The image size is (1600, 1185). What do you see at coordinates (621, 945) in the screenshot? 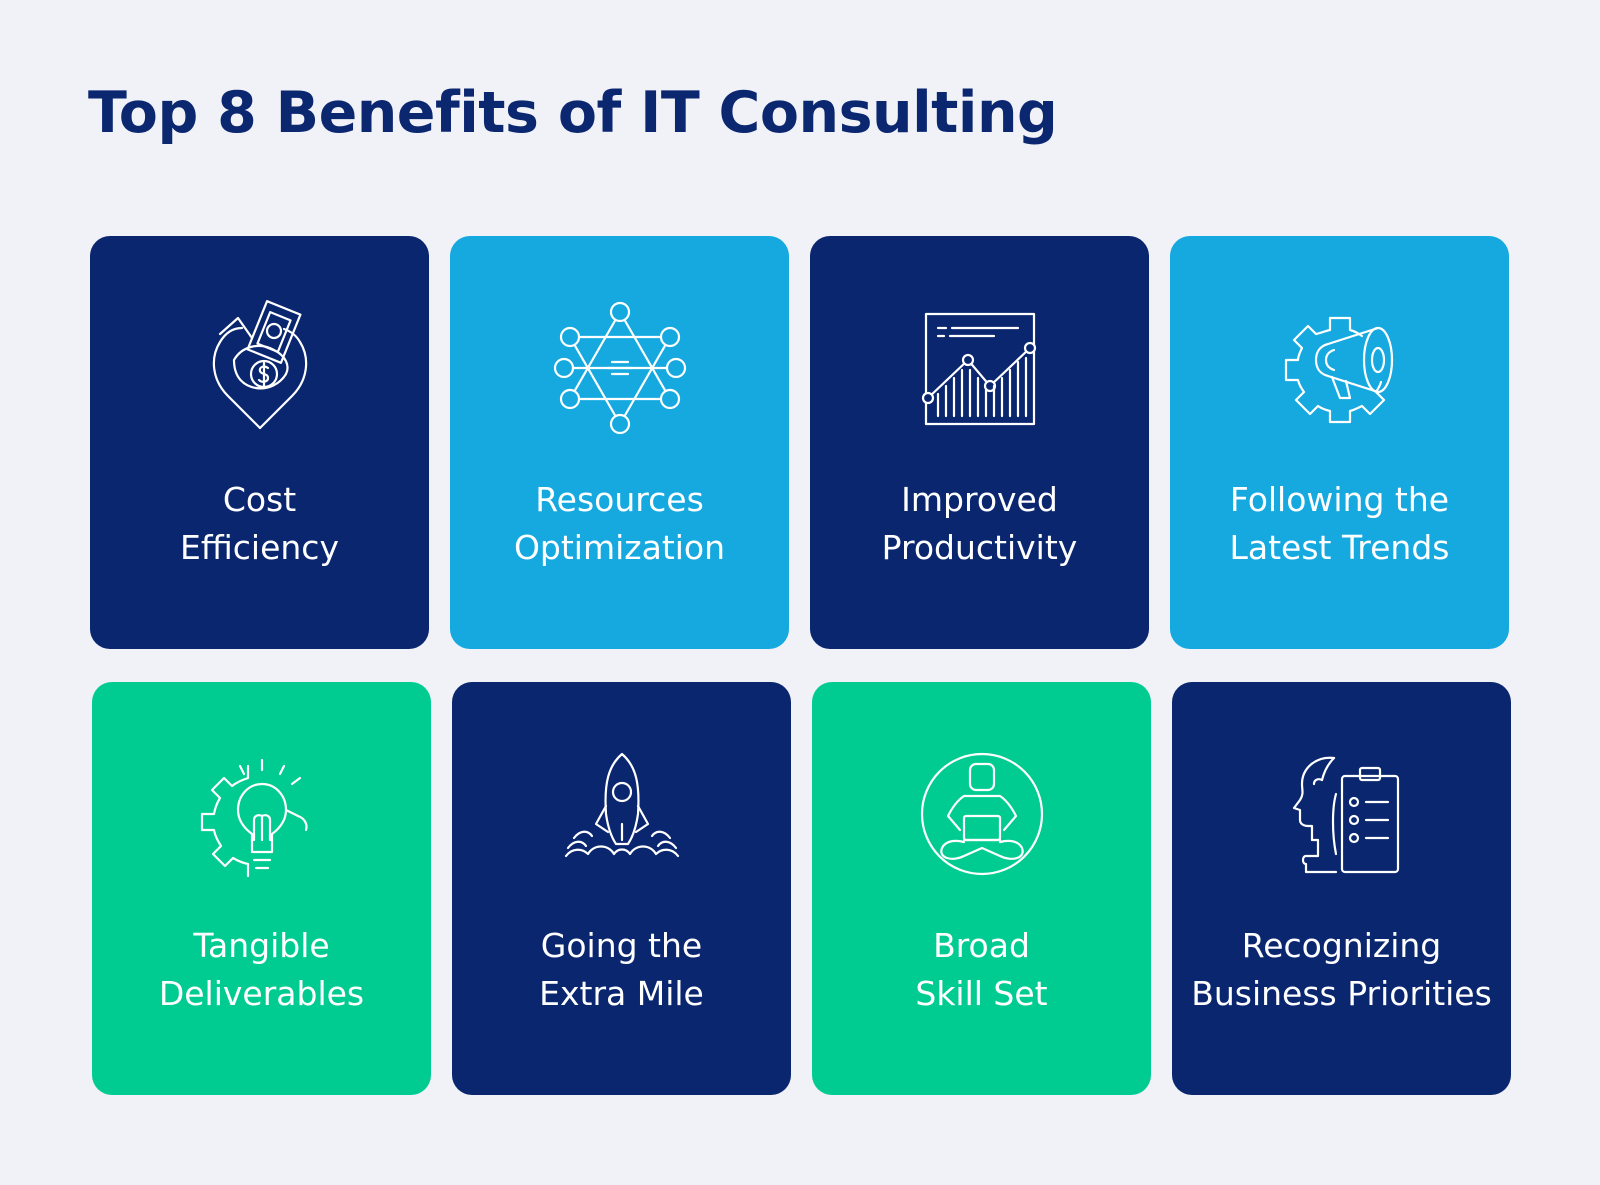
I see `card-title-line-1: Going the` at bounding box center [621, 945].